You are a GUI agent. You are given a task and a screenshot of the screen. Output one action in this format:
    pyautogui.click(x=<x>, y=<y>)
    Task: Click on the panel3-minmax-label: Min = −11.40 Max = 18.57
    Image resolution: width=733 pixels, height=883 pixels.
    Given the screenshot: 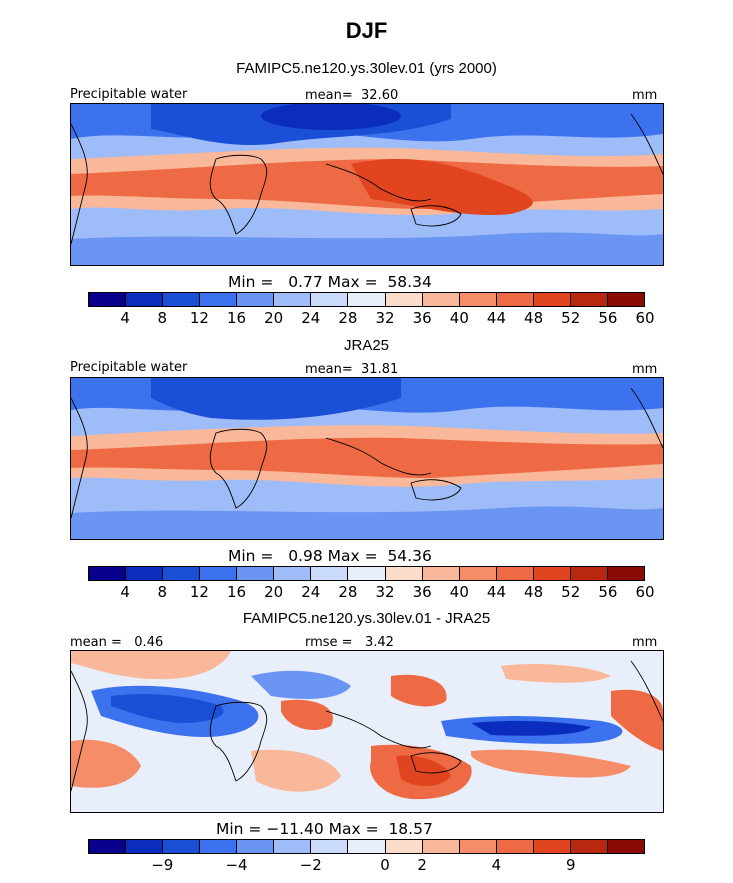 What is the action you would take?
    pyautogui.click(x=324, y=829)
    